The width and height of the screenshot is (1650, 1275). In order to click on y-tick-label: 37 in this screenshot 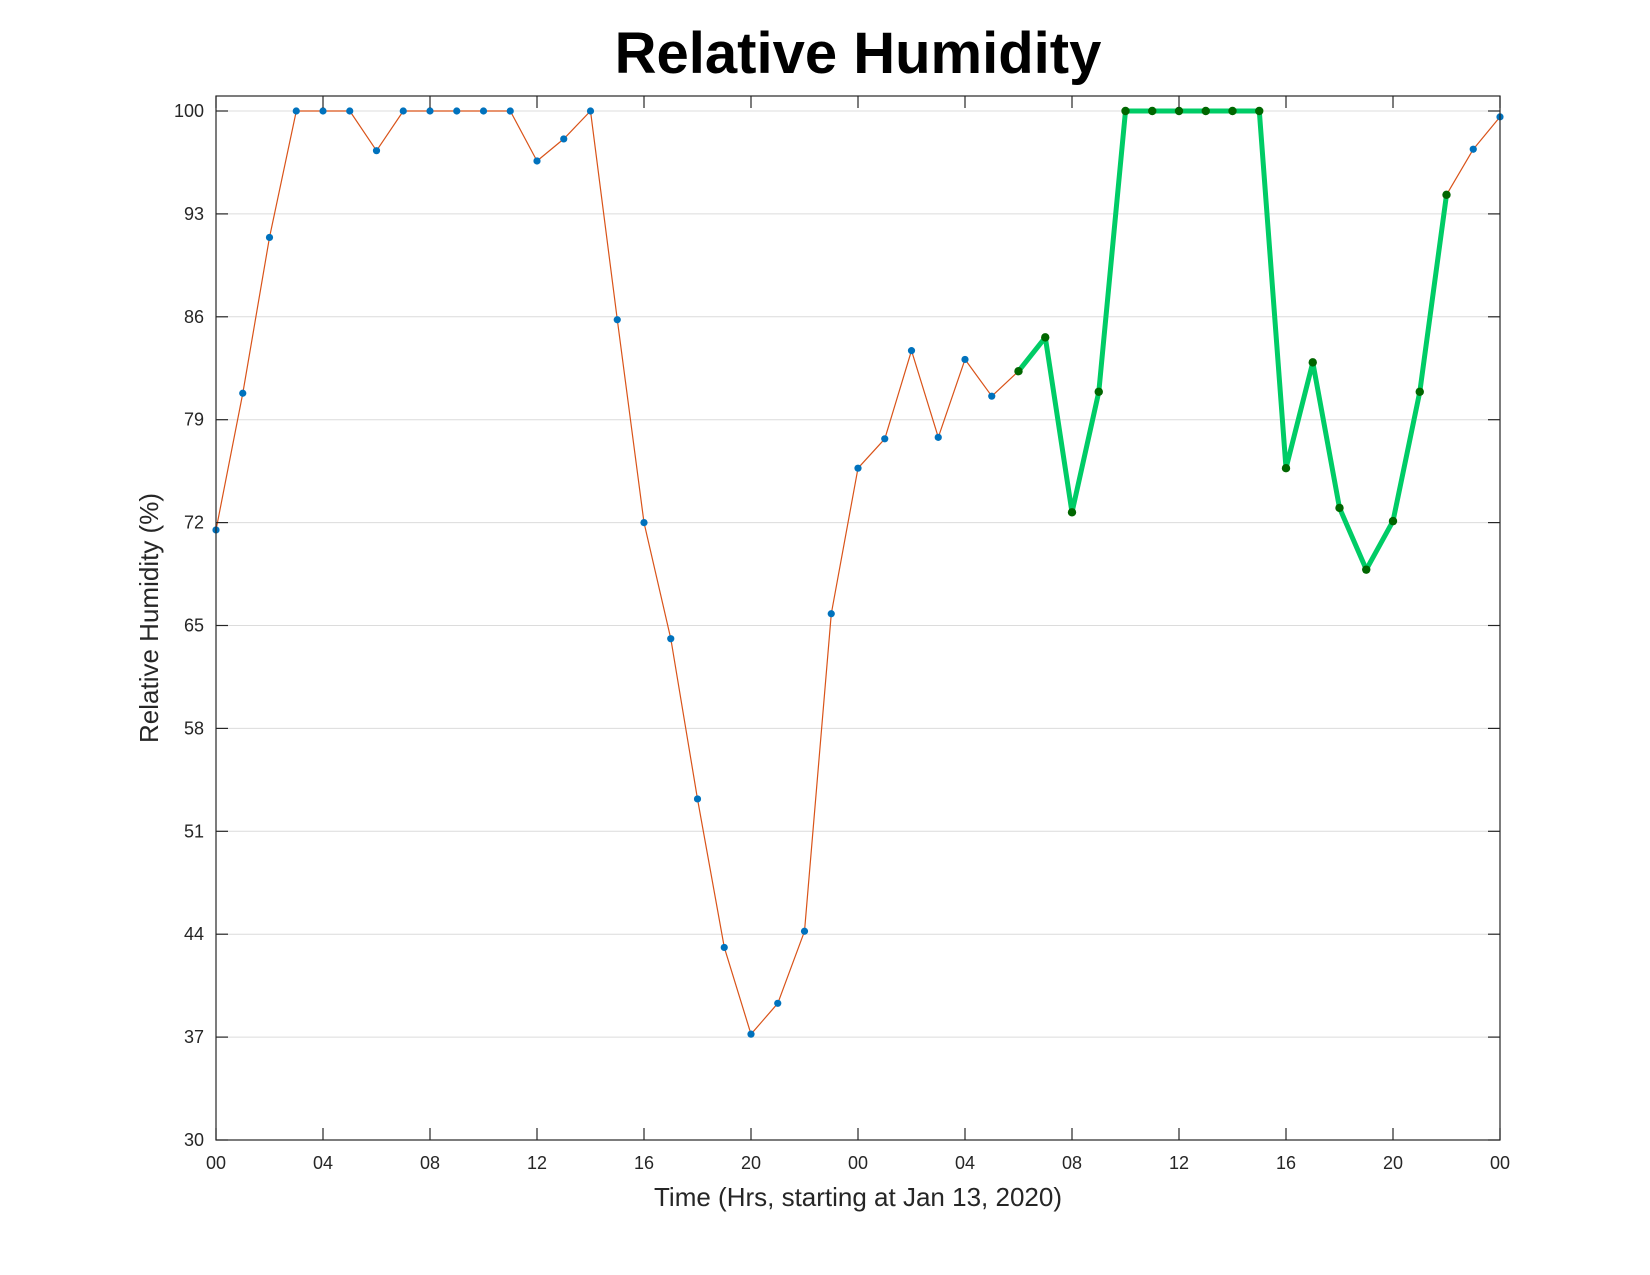, I will do `click(194, 1037)`.